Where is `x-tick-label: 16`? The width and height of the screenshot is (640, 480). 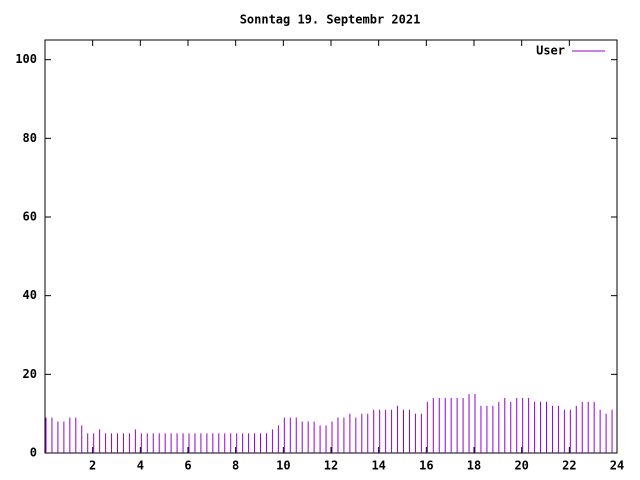 x-tick-label: 16 is located at coordinates (426, 466).